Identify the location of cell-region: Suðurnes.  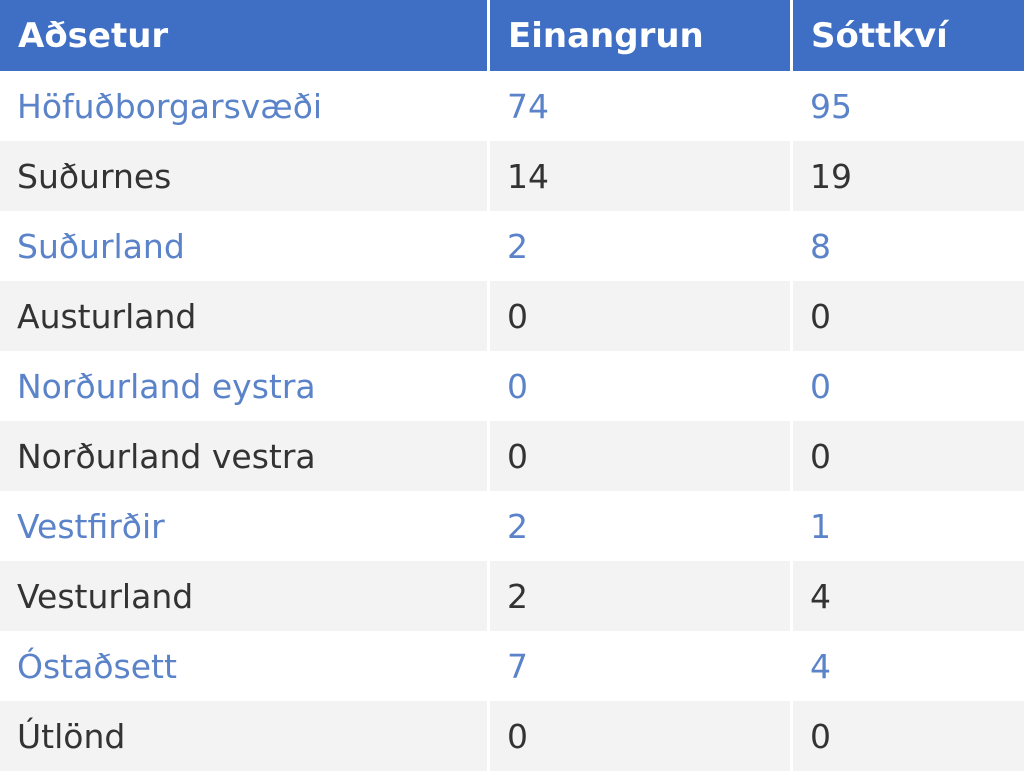
(245, 176).